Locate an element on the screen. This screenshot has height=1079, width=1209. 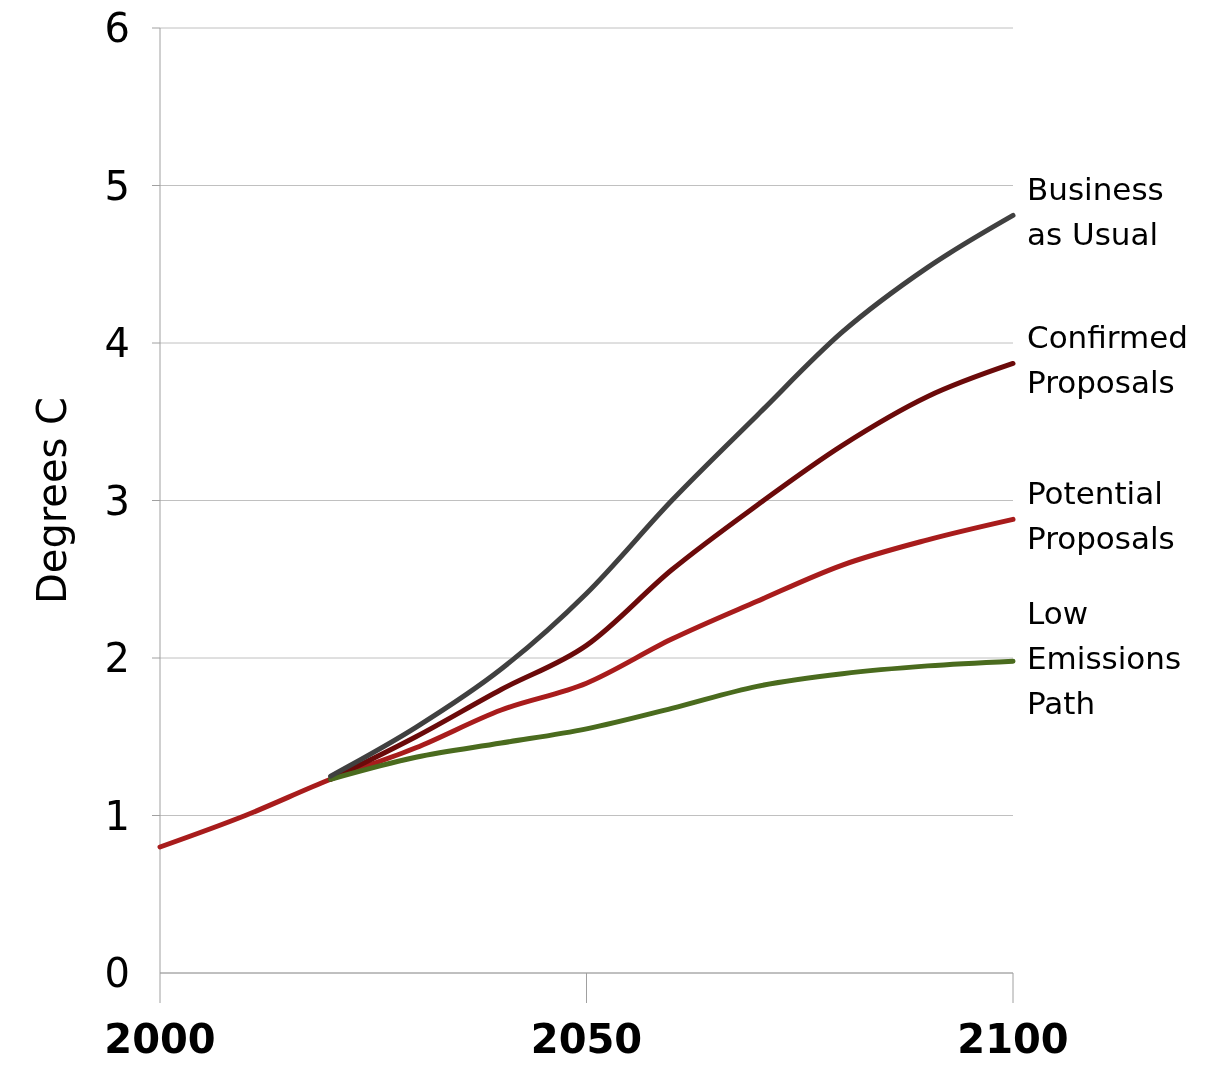
y-tick-label: 6 is located at coordinates (117, 28).